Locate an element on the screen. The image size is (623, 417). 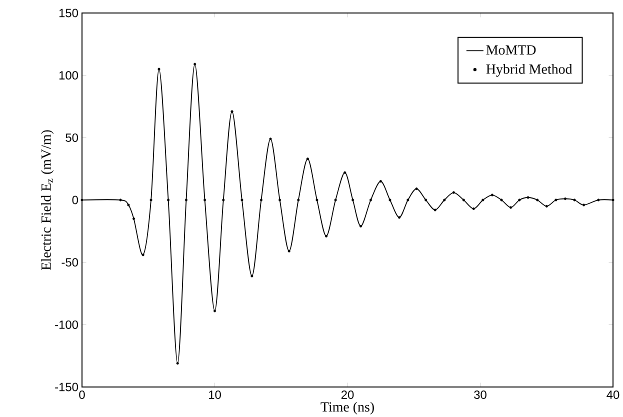
y-tick-label: -150 is located at coordinates (66, 387).